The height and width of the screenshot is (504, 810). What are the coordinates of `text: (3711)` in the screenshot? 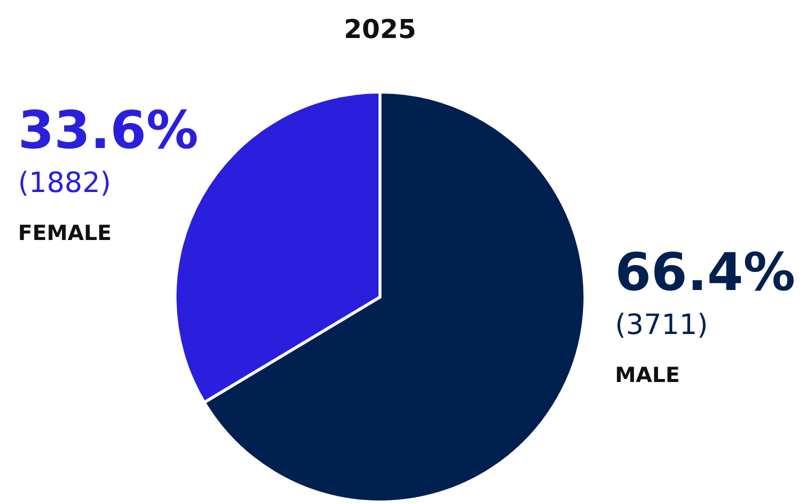 It's located at (661, 324).